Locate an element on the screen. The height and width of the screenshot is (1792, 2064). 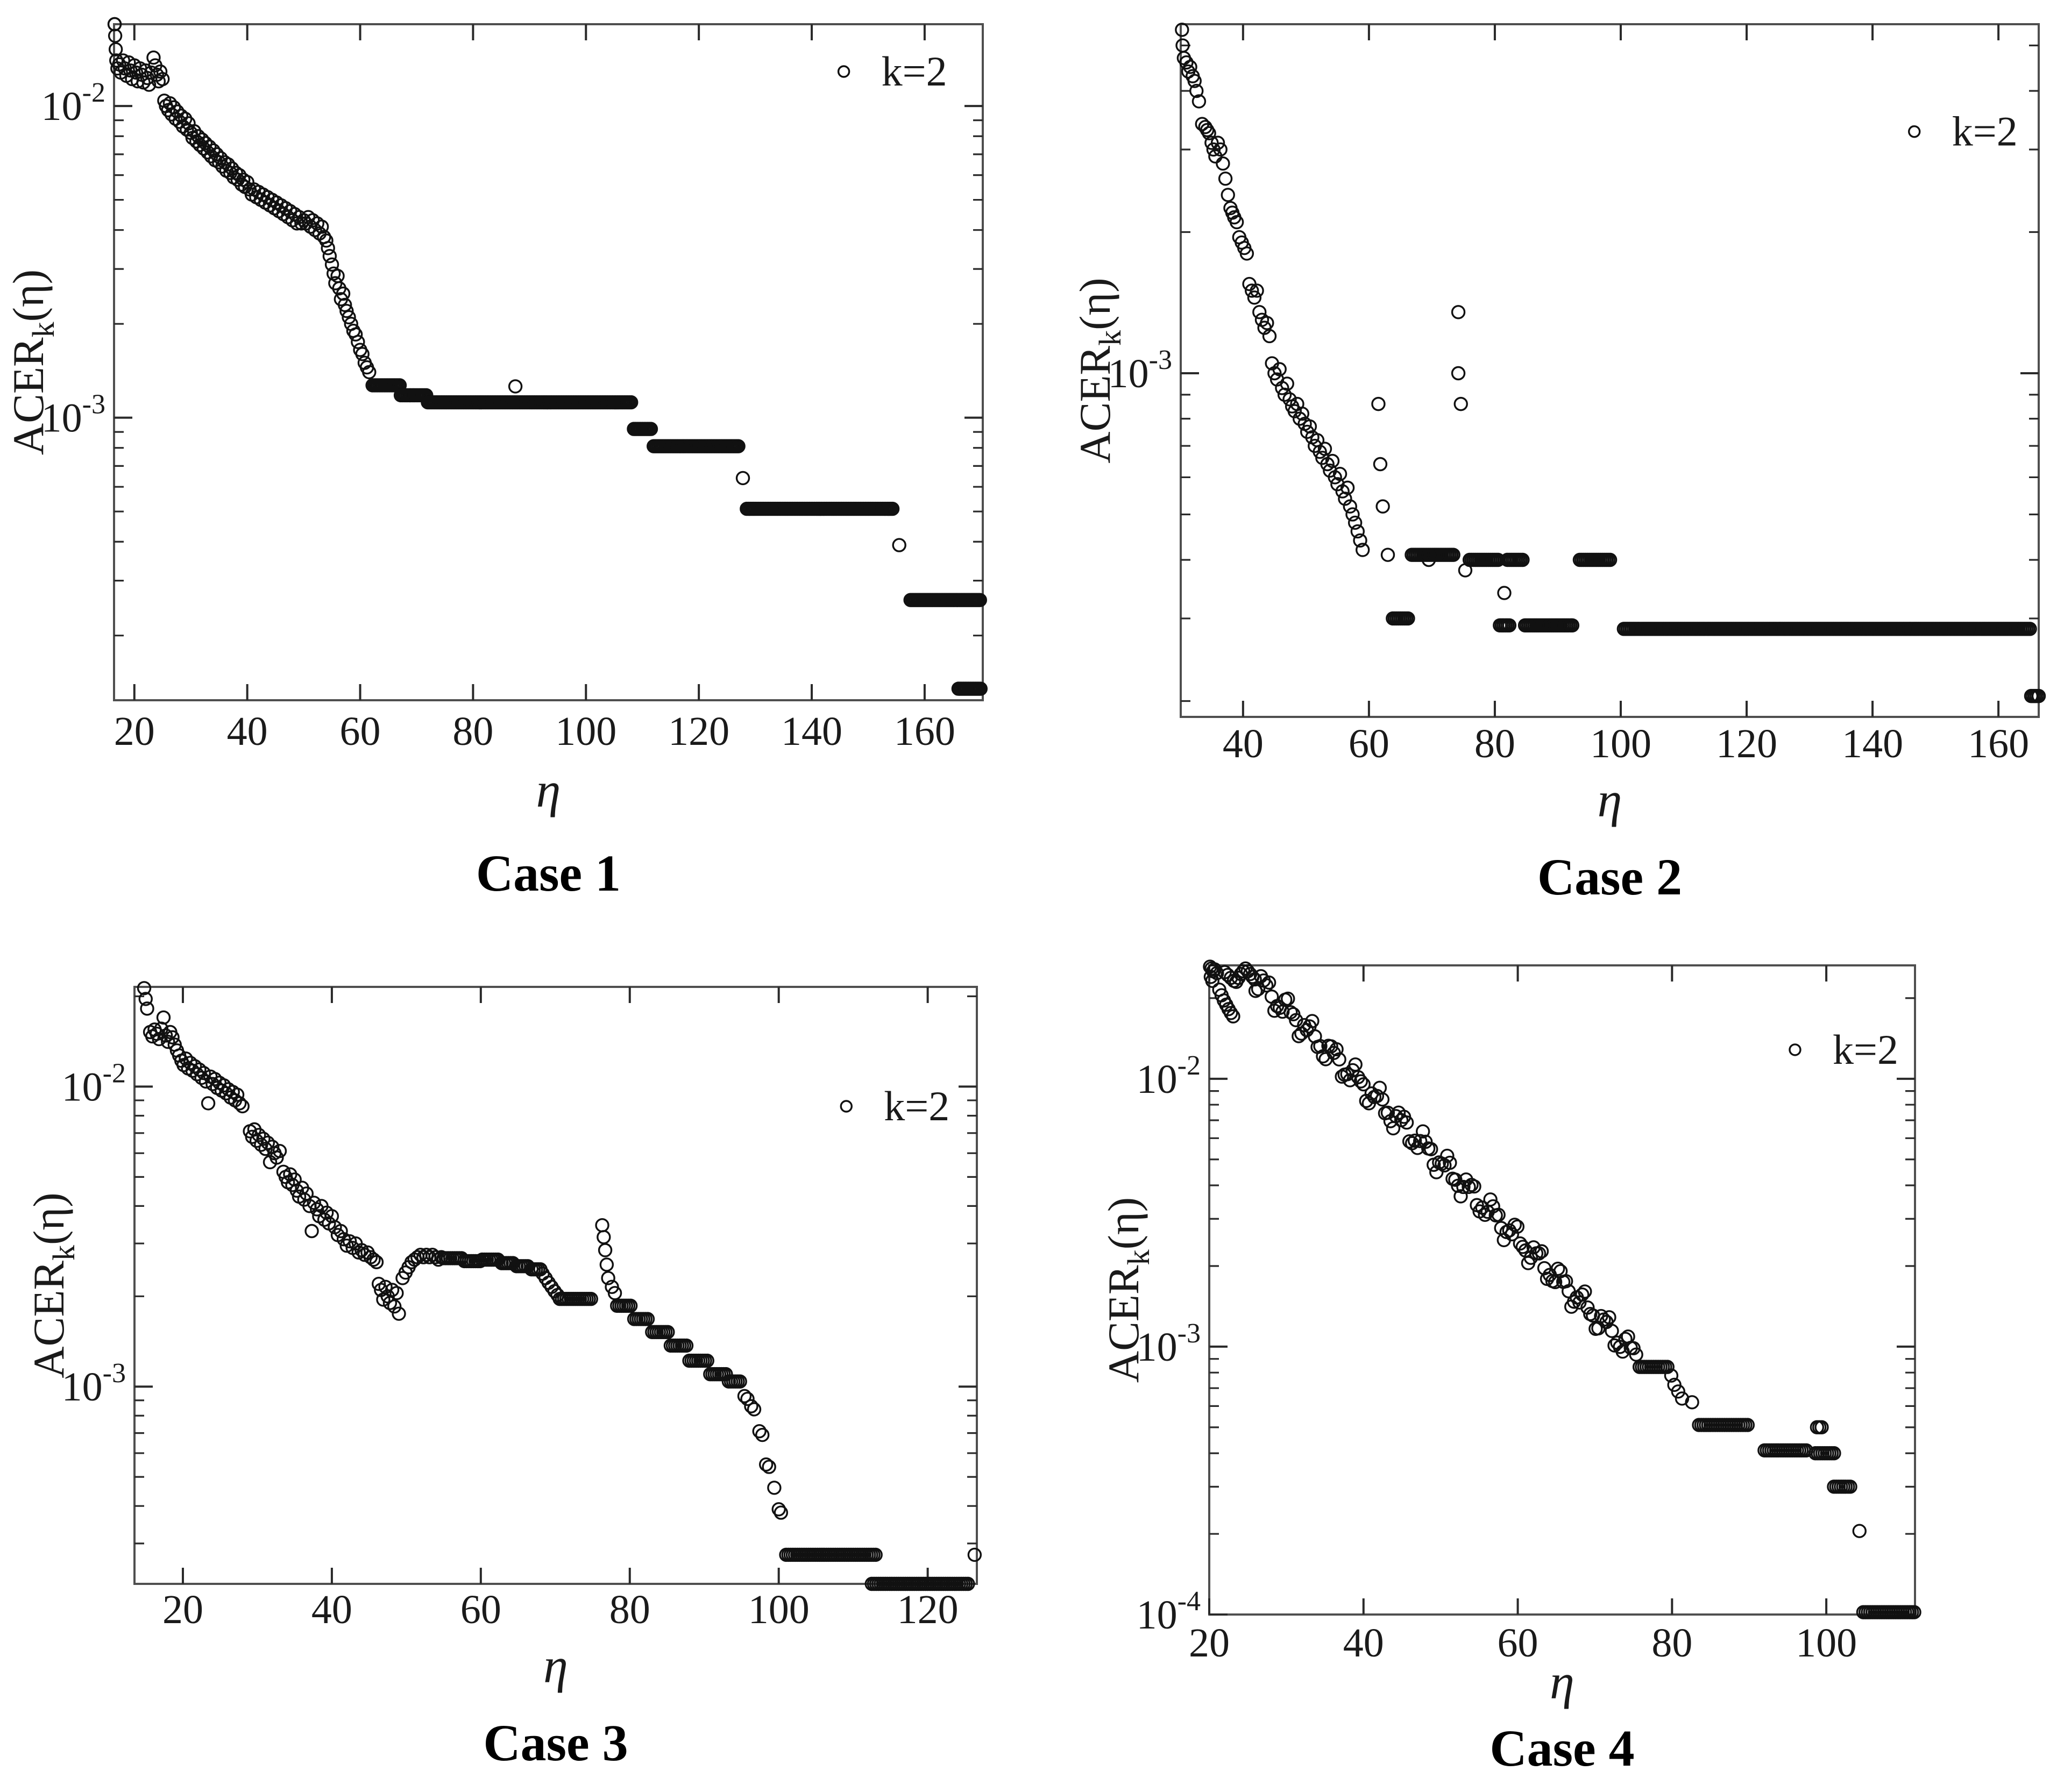
x-tick-label: 160 is located at coordinates (1998, 743).